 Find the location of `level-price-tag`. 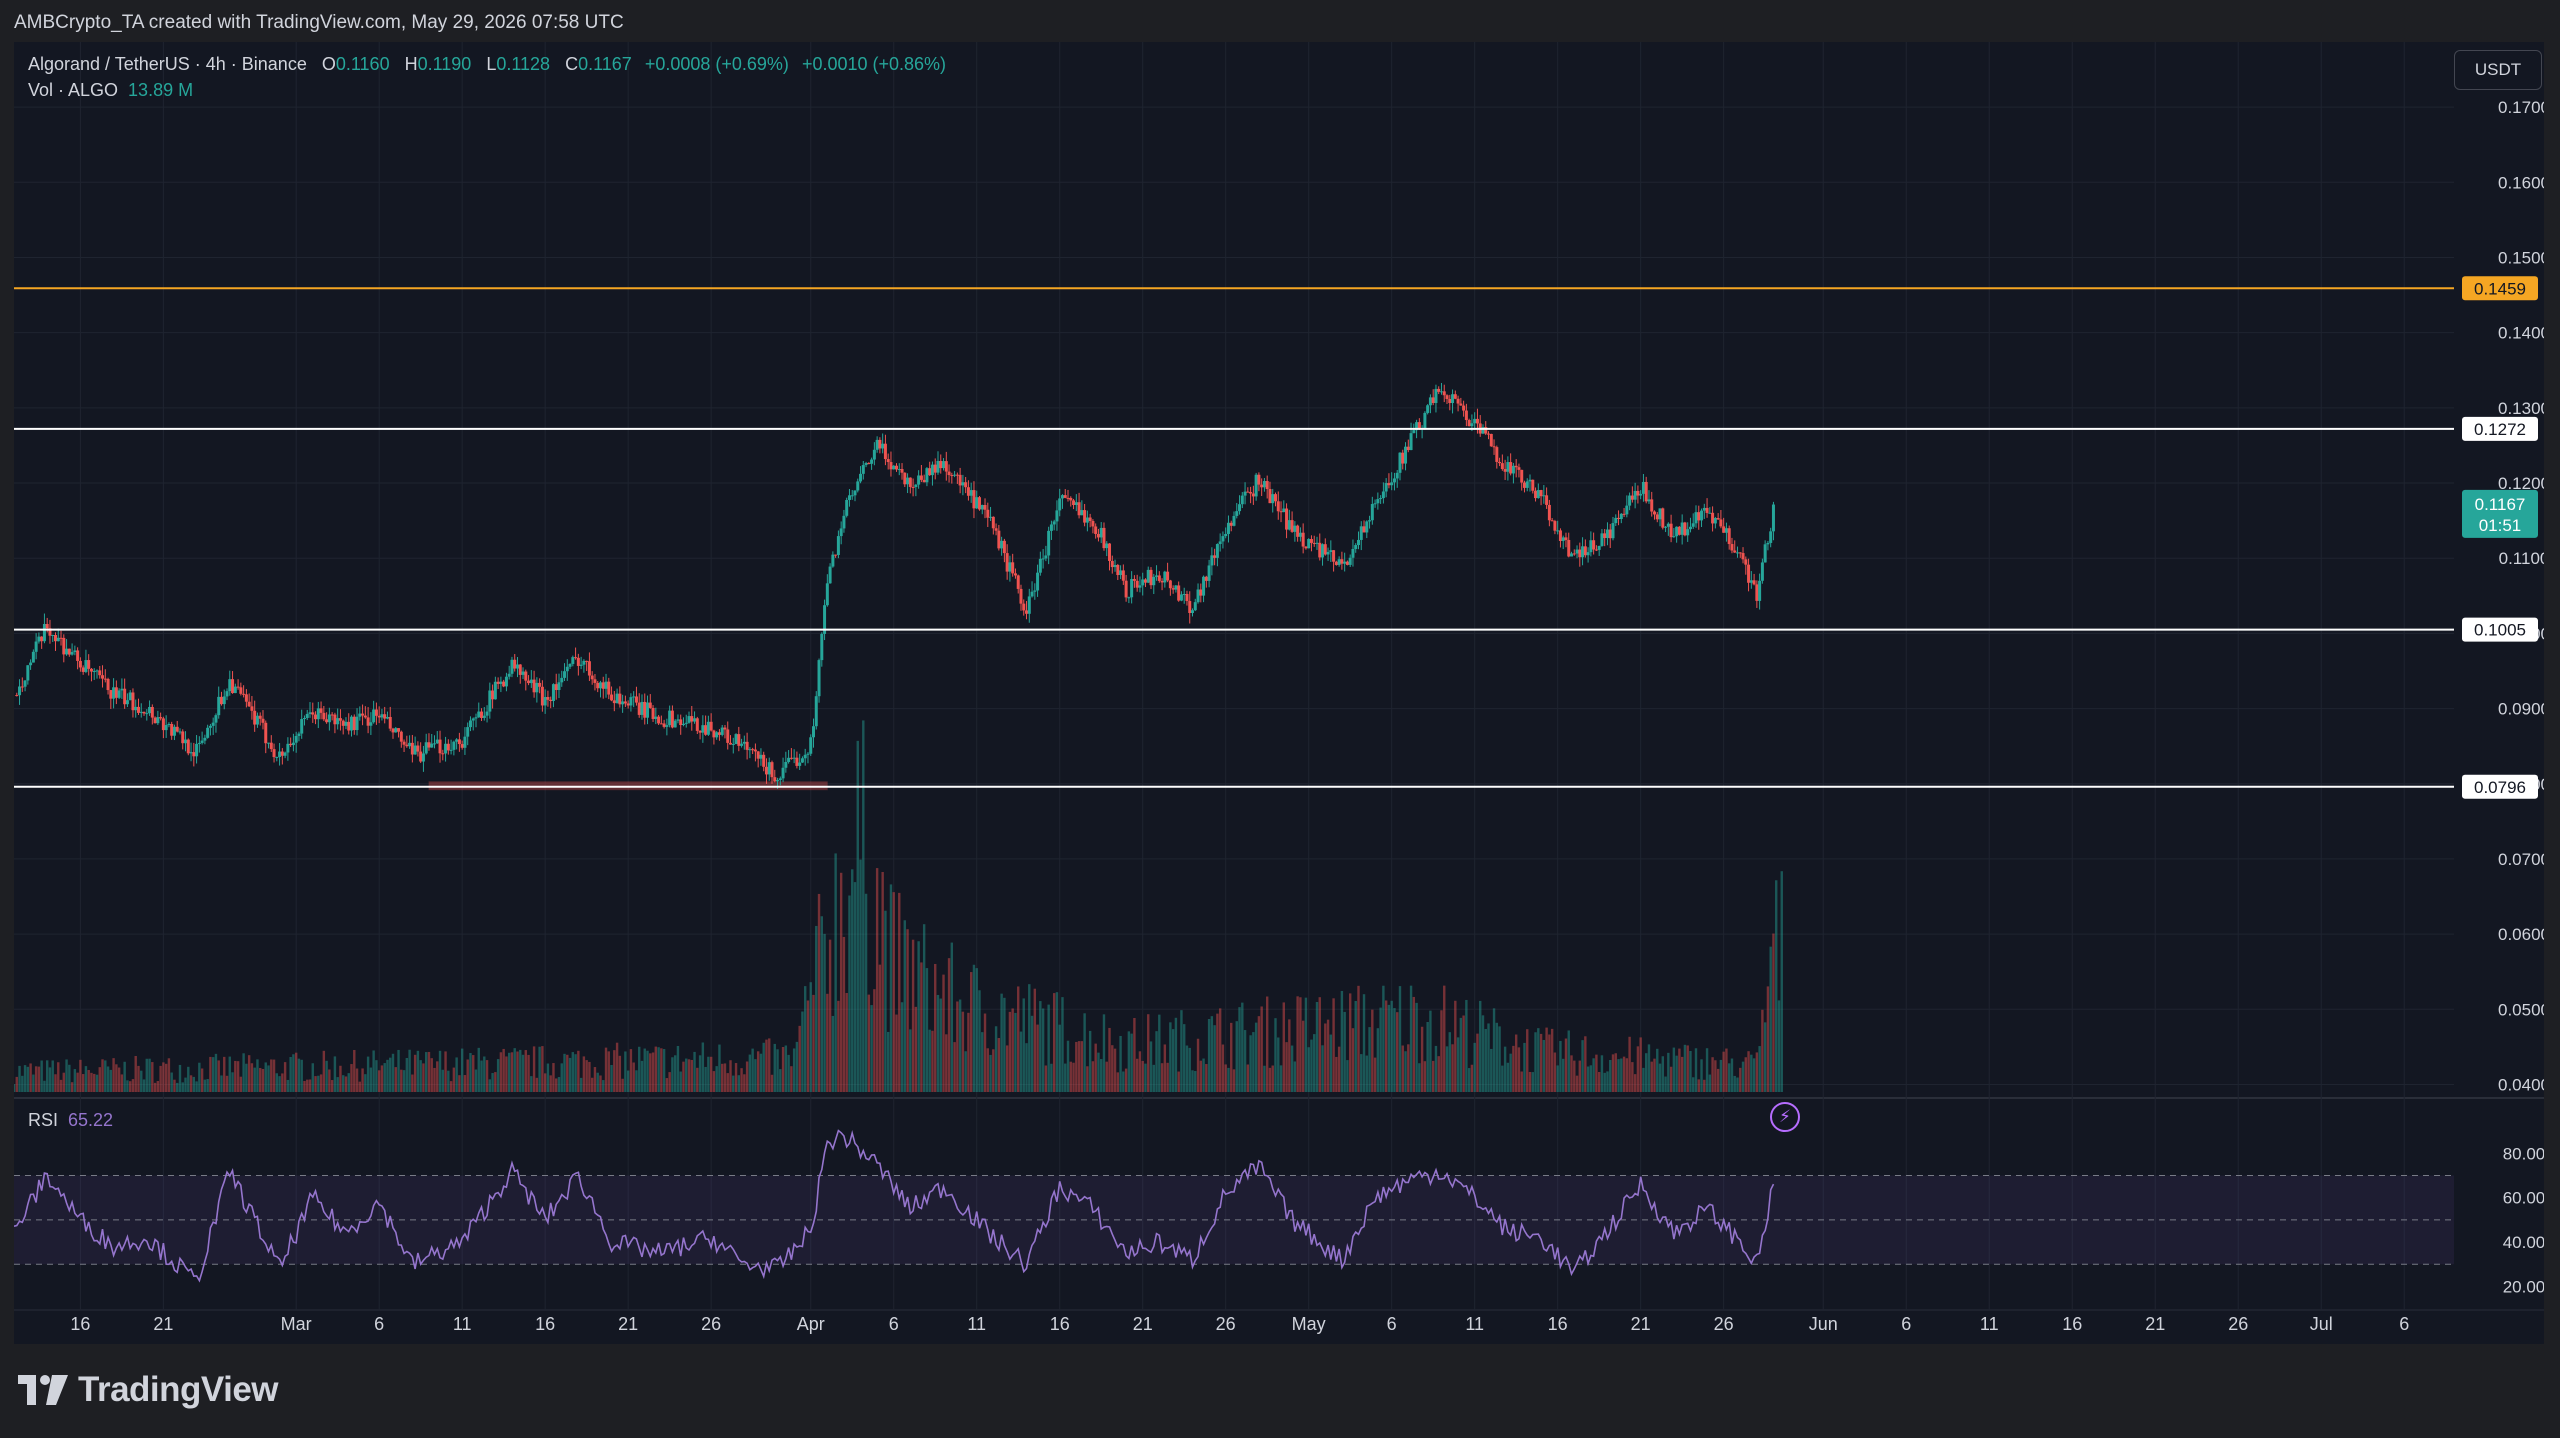

level-price-tag is located at coordinates (2500, 428).